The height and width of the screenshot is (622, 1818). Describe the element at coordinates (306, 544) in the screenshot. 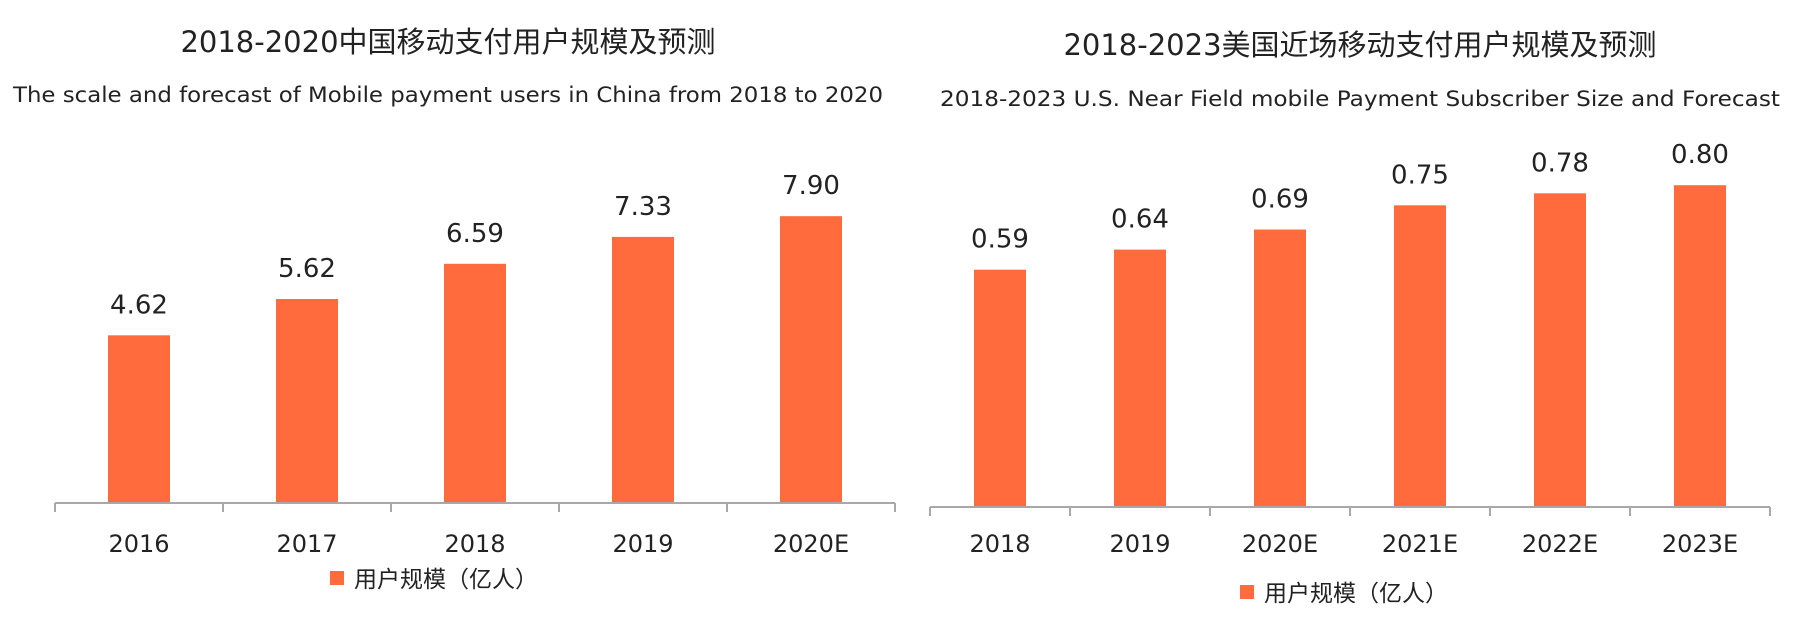

I see `x-tick-label: 2017` at that location.